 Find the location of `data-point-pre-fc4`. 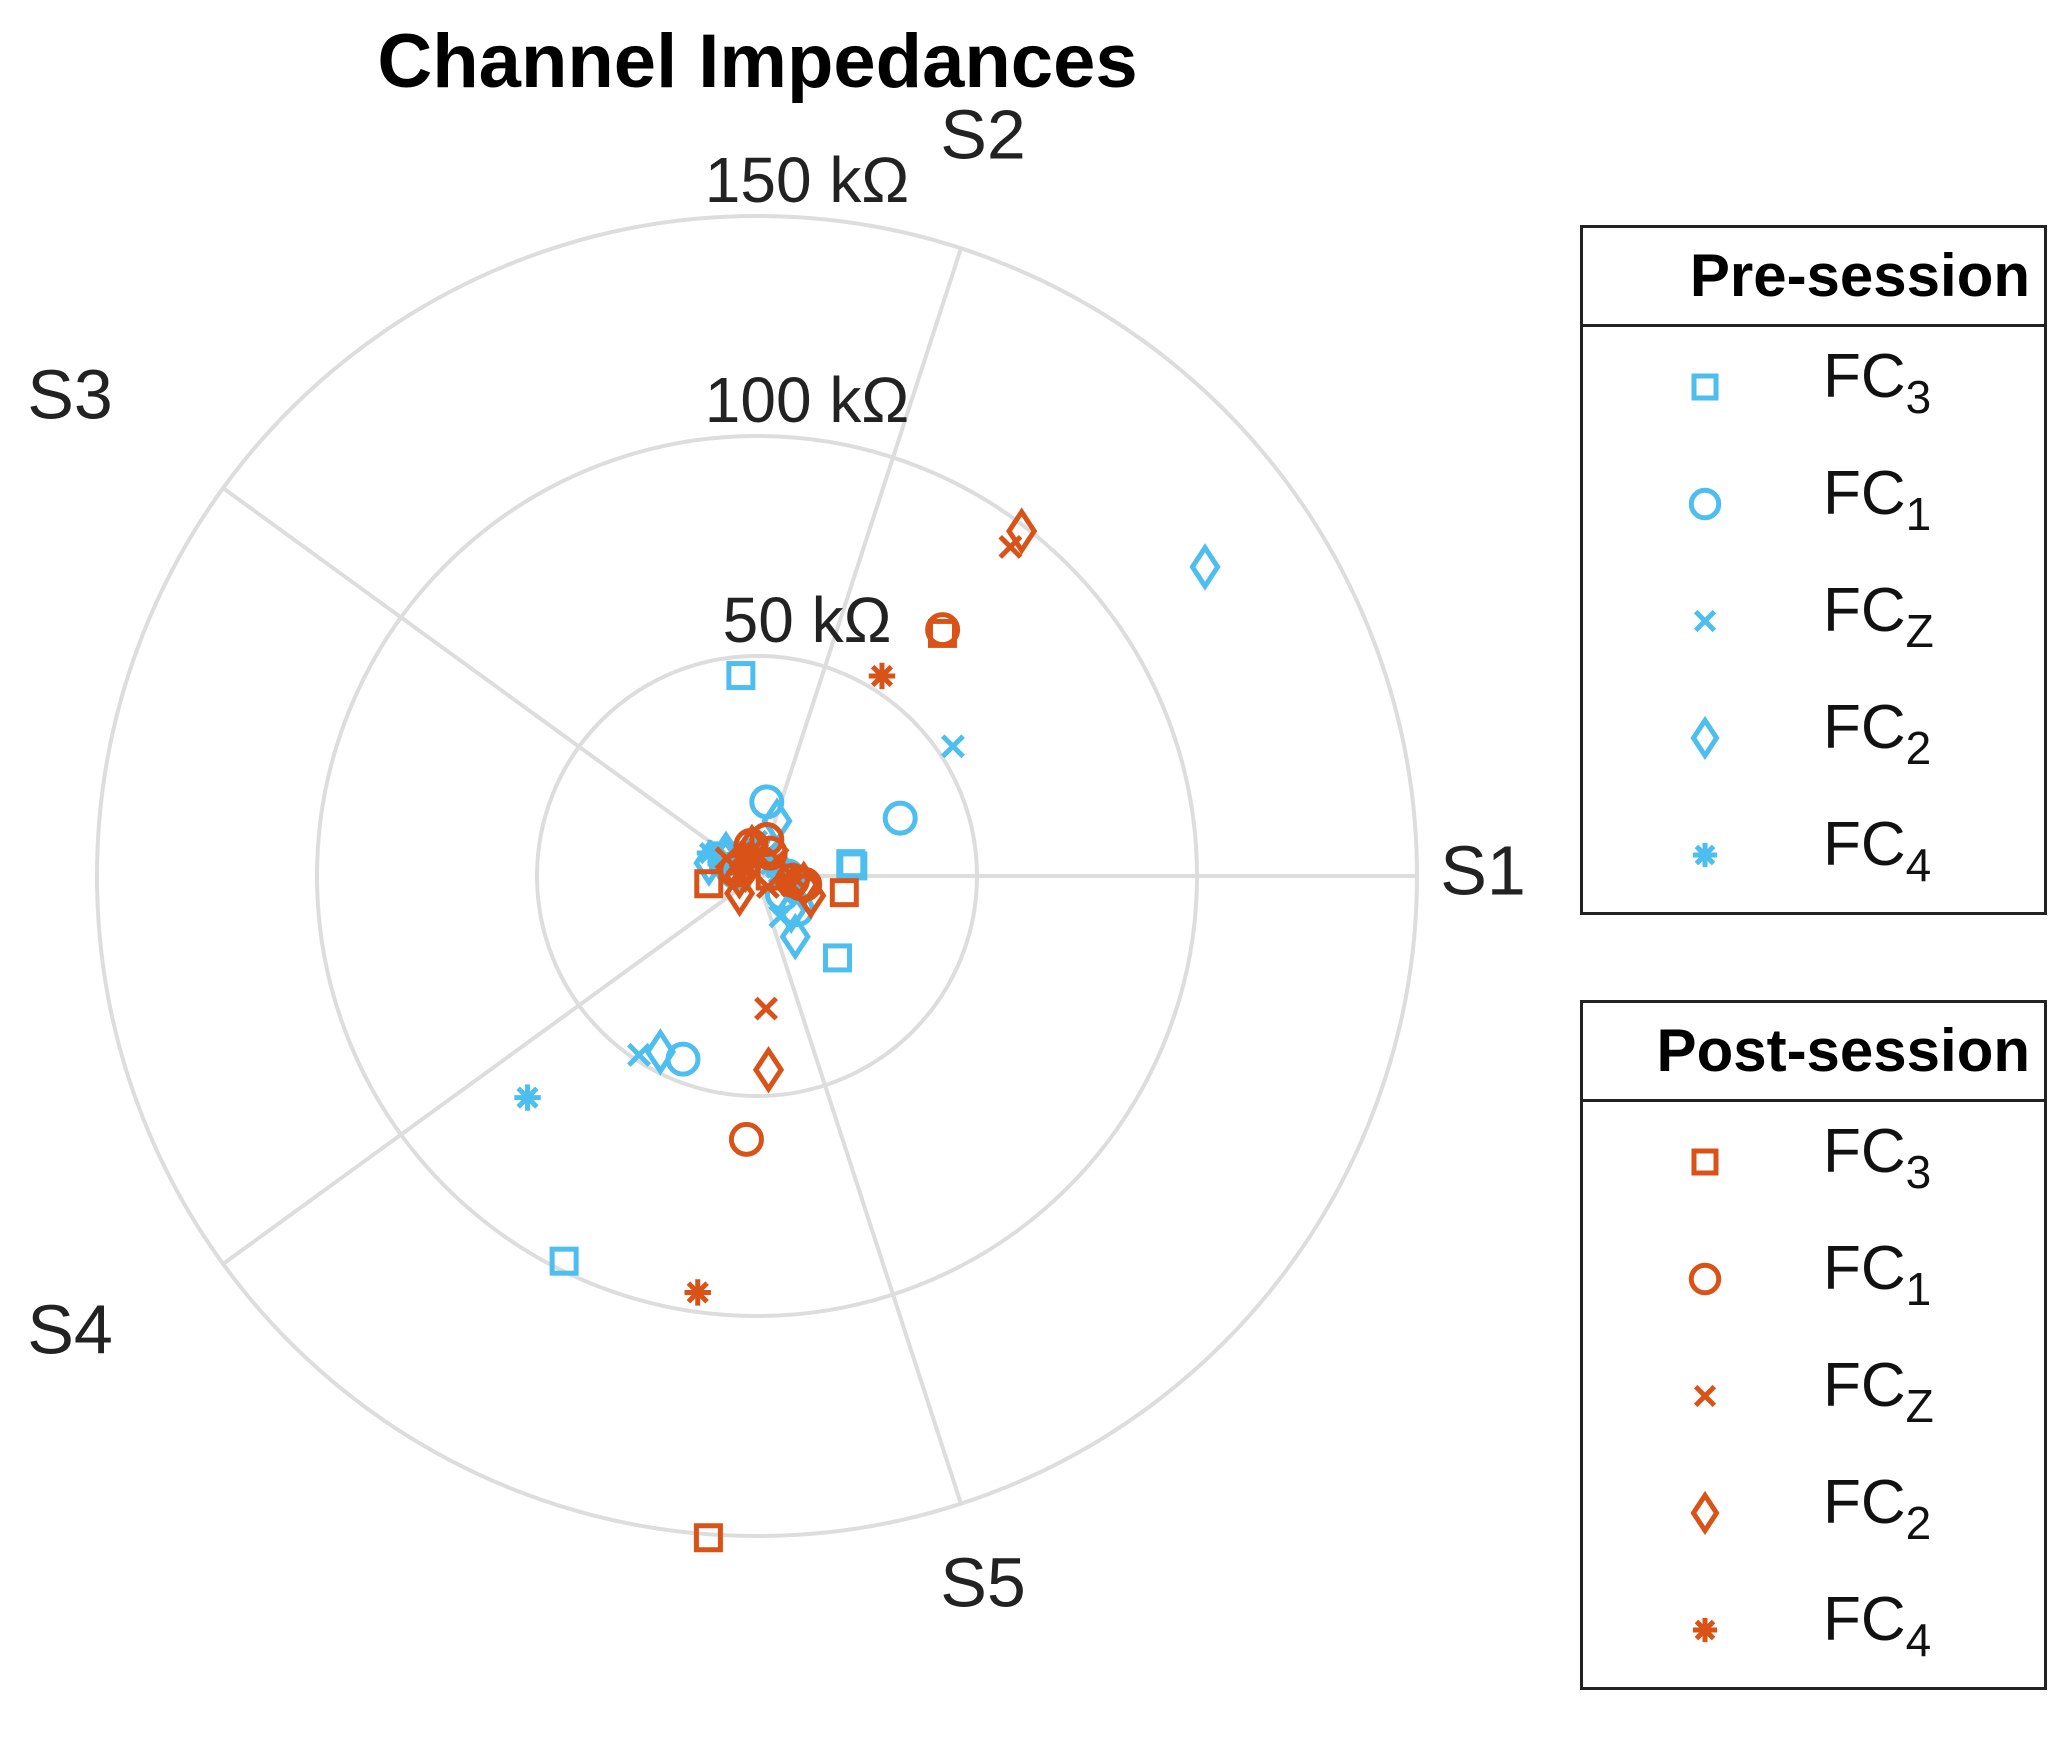

data-point-pre-fc4 is located at coordinates (527, 1097).